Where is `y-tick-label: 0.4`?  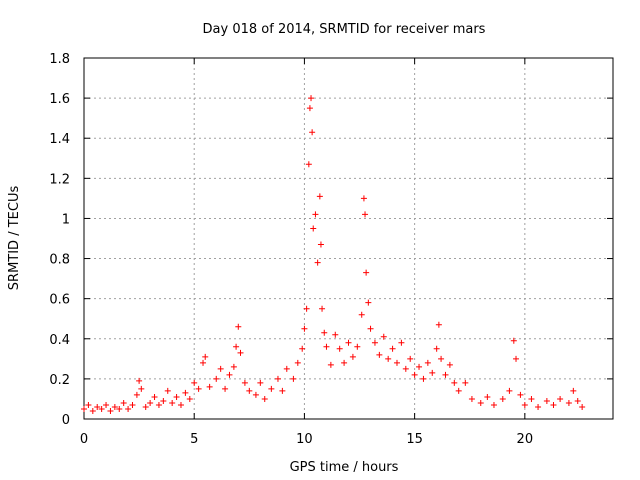
y-tick-label: 0.4 is located at coordinates (59, 340).